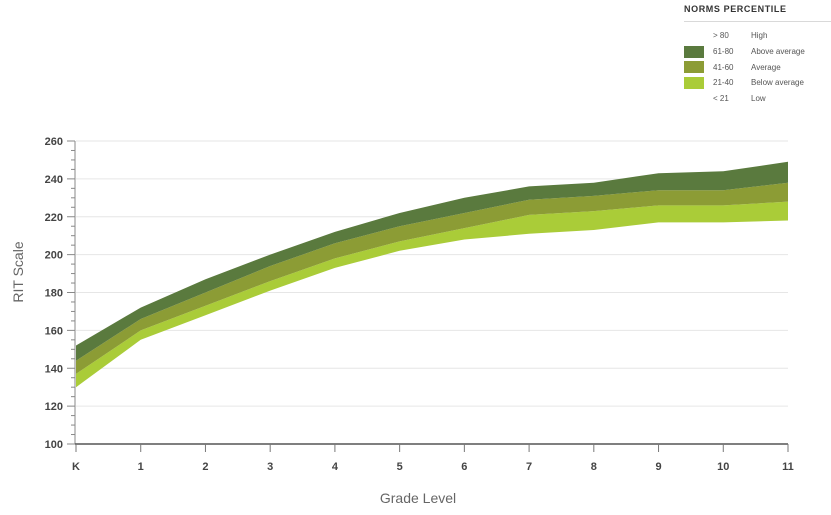  Describe the element at coordinates (723, 83) in the screenshot. I see `legend-range: 21-40` at that location.